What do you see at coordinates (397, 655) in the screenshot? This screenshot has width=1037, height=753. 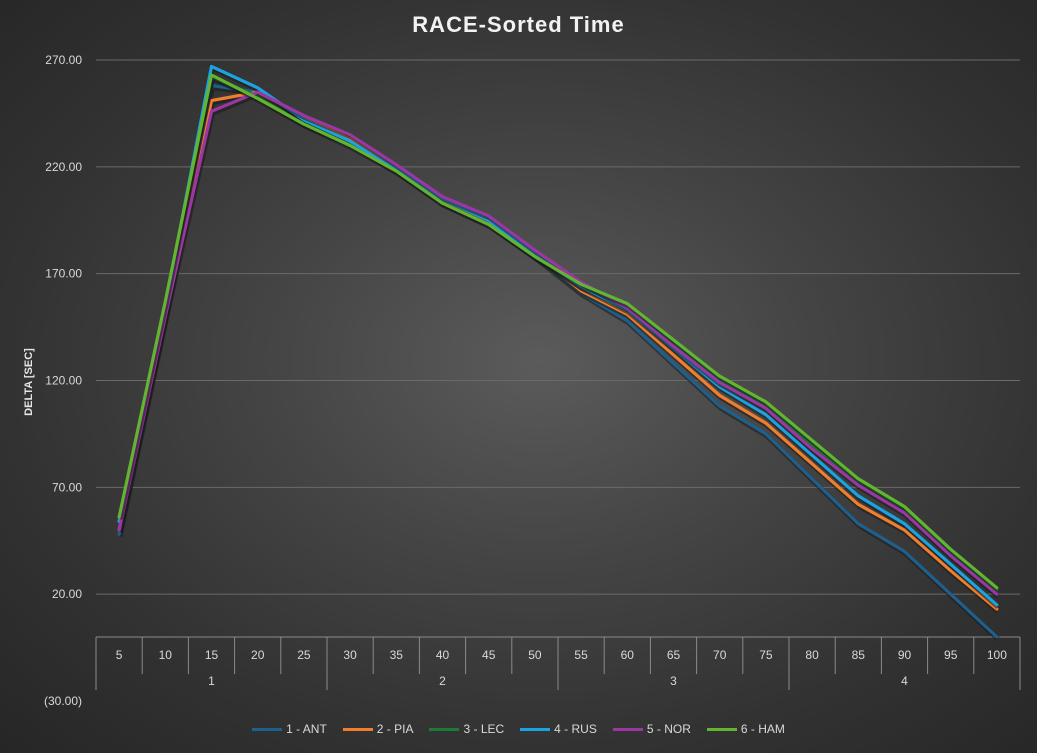 I see `x-tick-label: 35` at bounding box center [397, 655].